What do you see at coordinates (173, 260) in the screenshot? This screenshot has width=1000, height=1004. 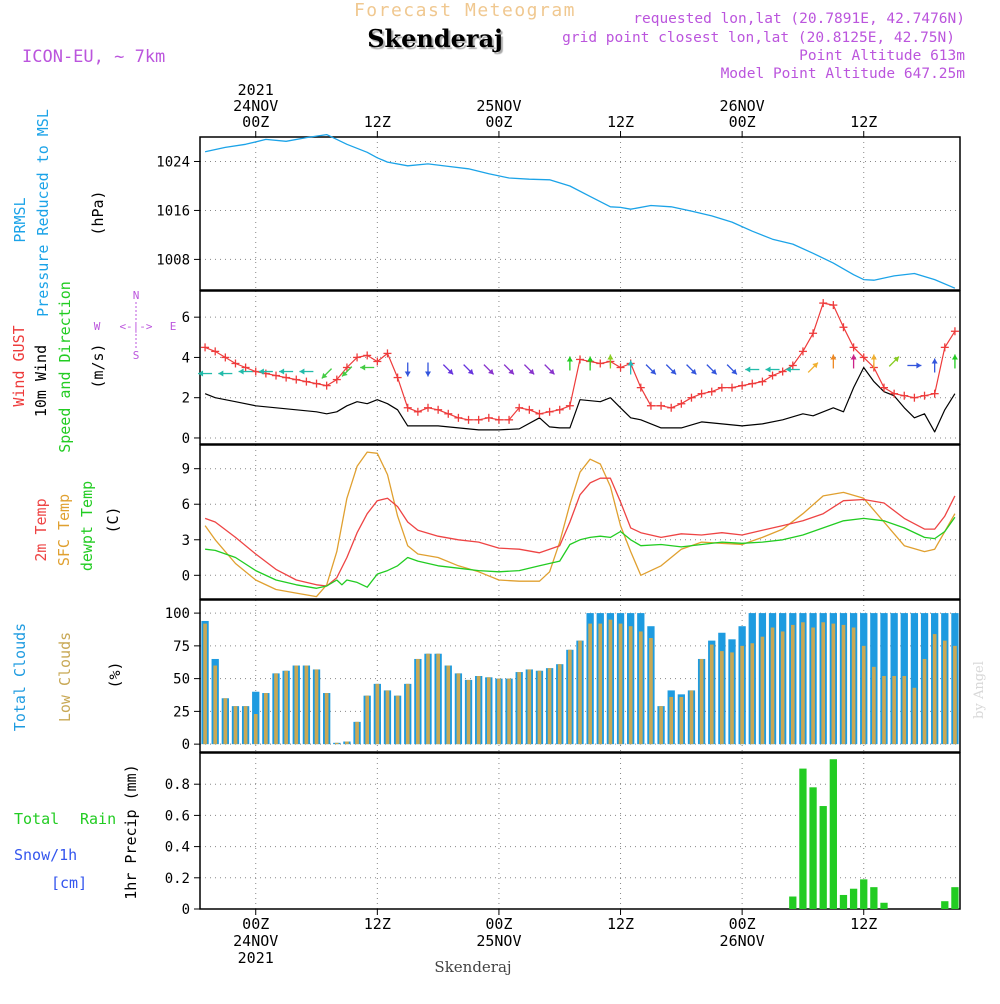 I see `y-tick-label: 1008` at bounding box center [173, 260].